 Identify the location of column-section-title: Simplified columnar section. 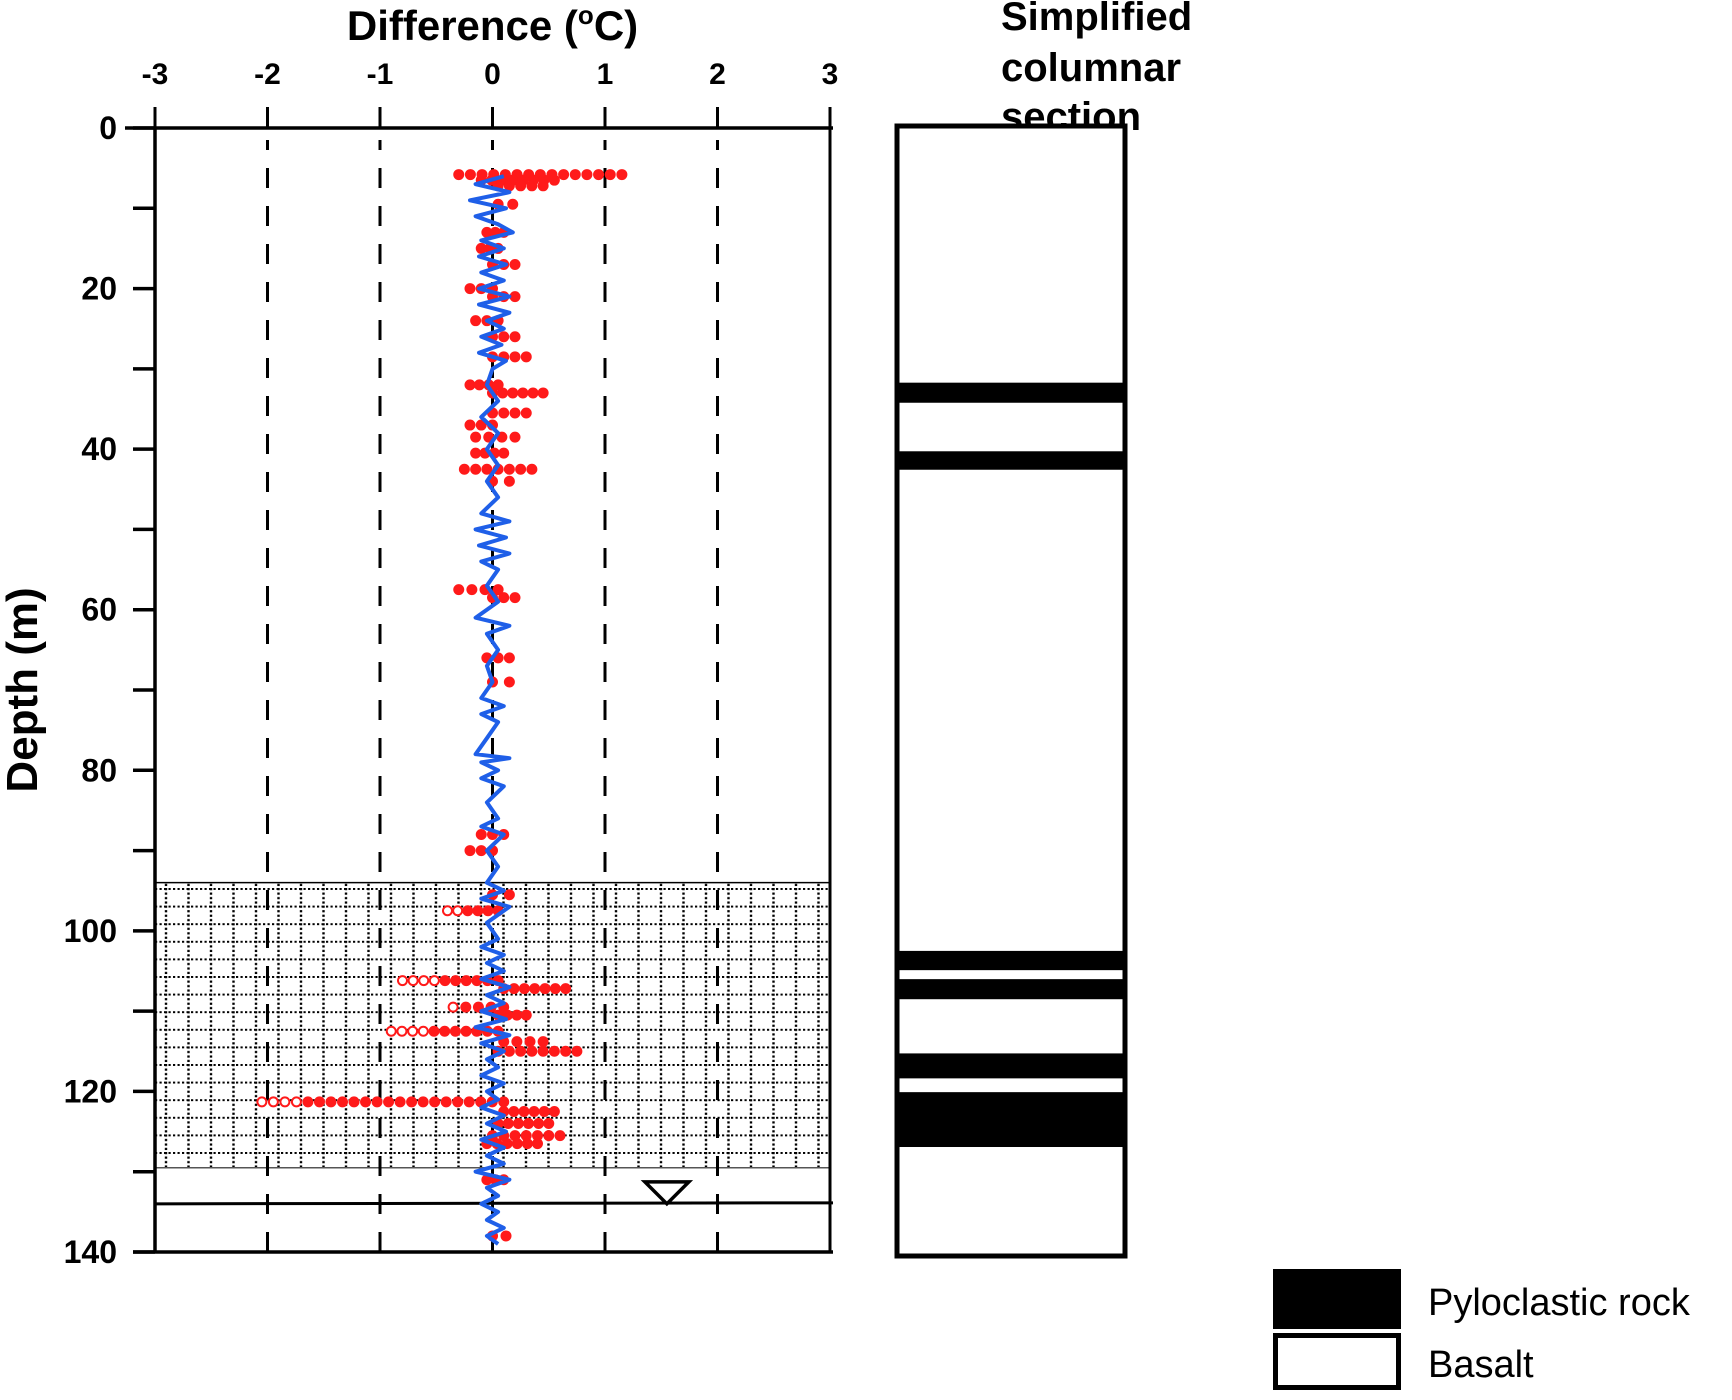
(1096, 69).